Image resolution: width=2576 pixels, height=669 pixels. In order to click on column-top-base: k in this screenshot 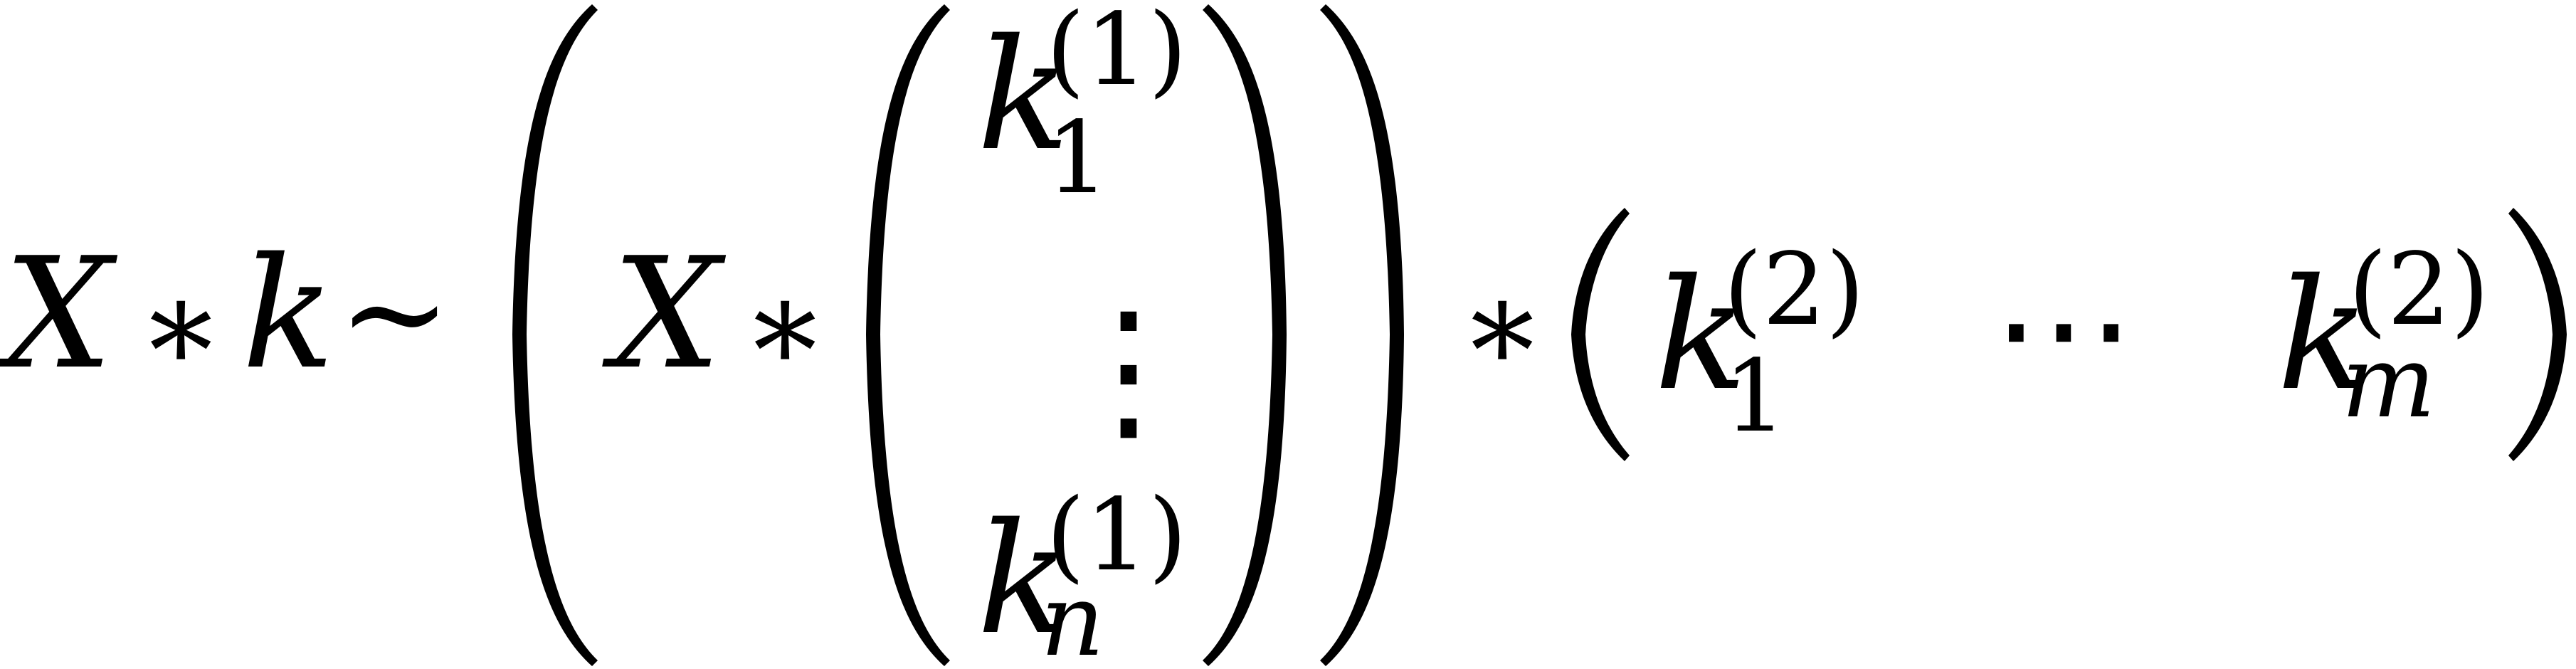, I will do `click(1023, 95)`.